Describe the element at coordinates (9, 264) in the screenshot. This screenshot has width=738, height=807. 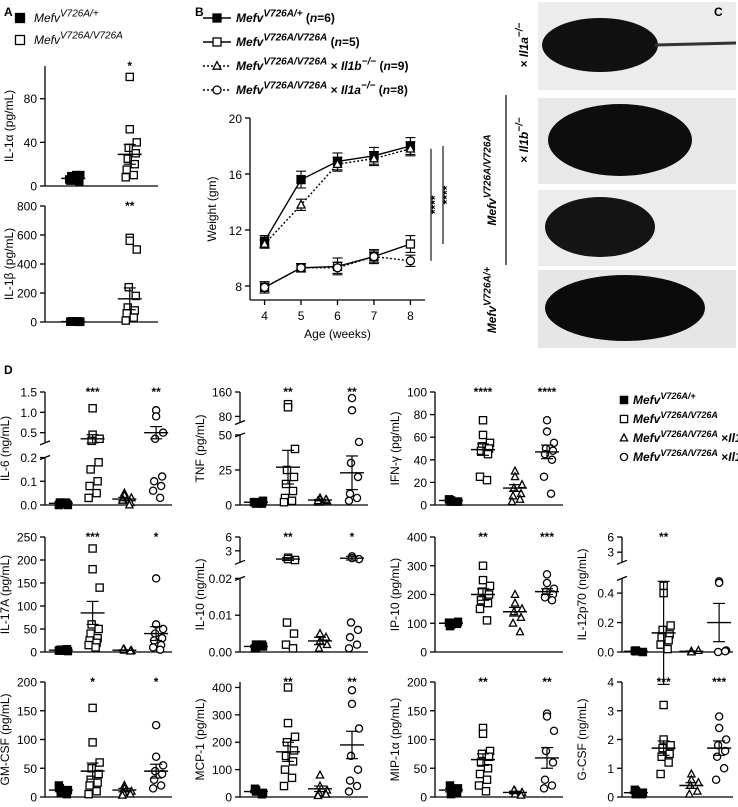
I see `y-axis-label: IL-1β (pg/mL)` at that location.